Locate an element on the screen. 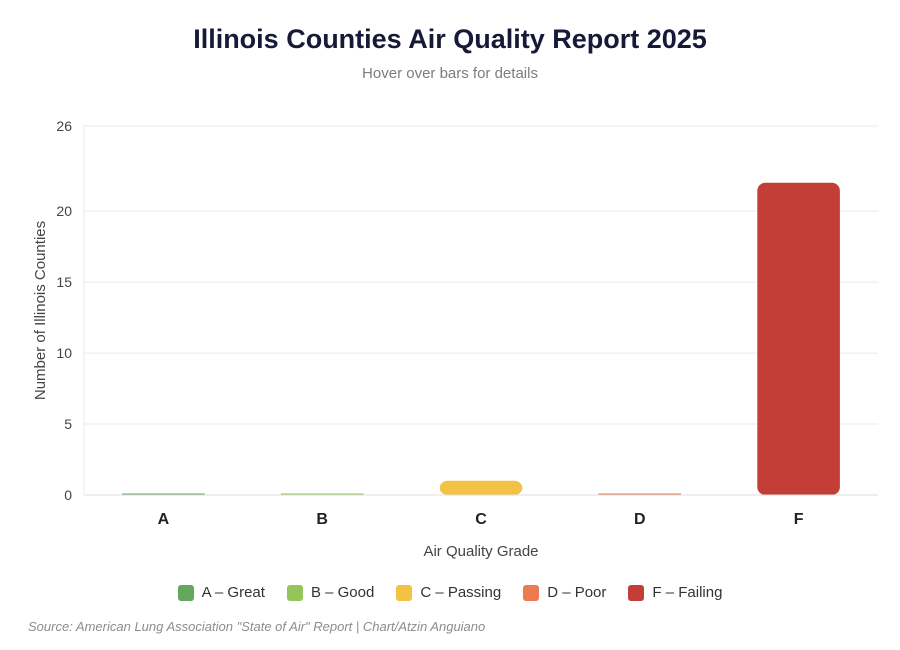 This screenshot has height=650, width=900. legend-label: A – Great is located at coordinates (233, 592).